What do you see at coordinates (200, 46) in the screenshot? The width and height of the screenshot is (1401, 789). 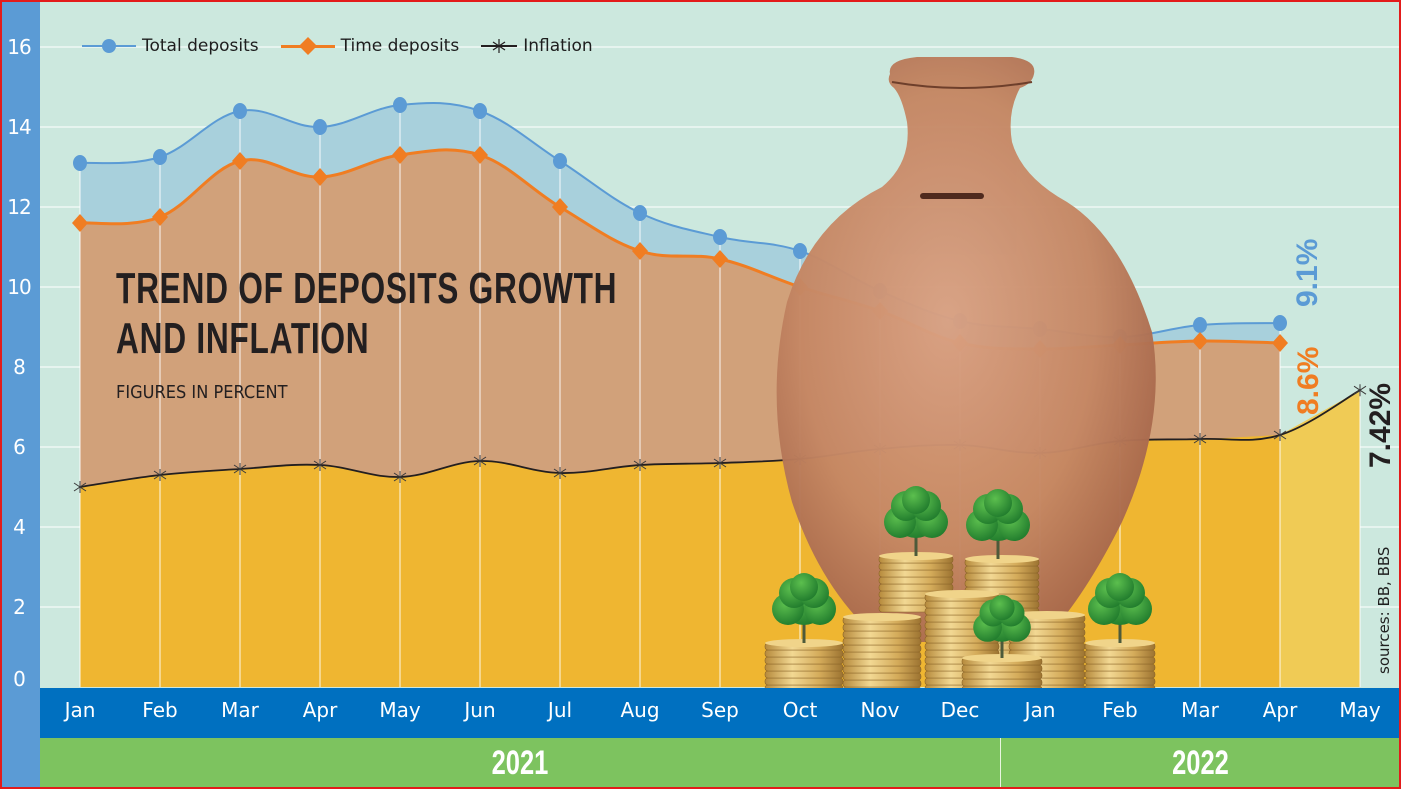 I see `legend-label-total-deposits: Total deposits` at bounding box center [200, 46].